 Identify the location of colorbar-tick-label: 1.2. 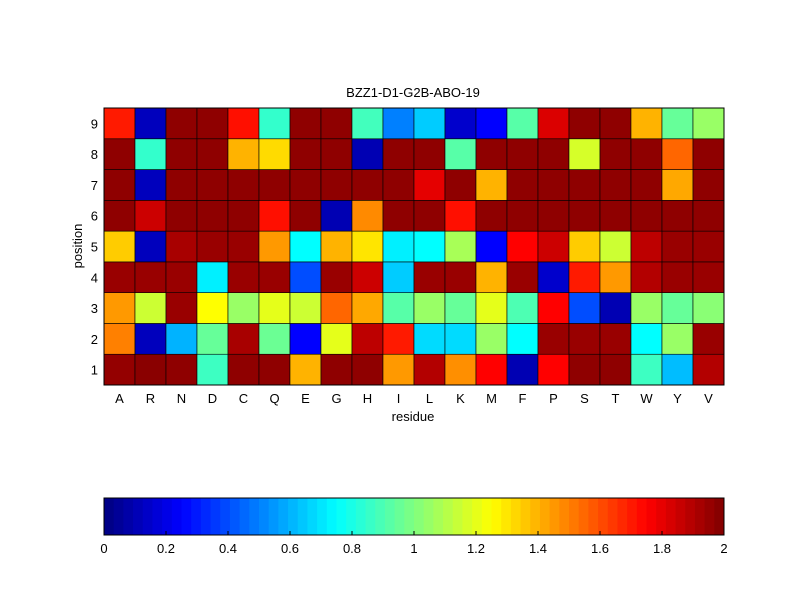
(476, 548).